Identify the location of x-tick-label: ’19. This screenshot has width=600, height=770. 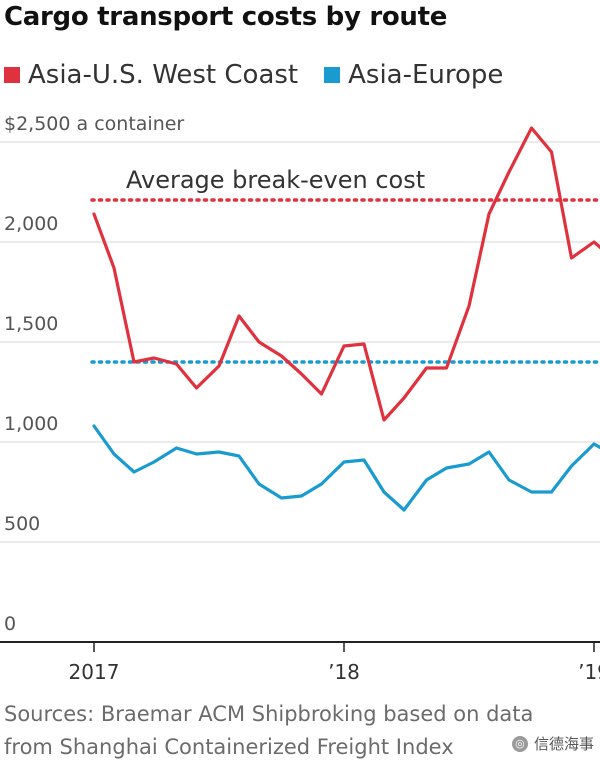
(589, 672).